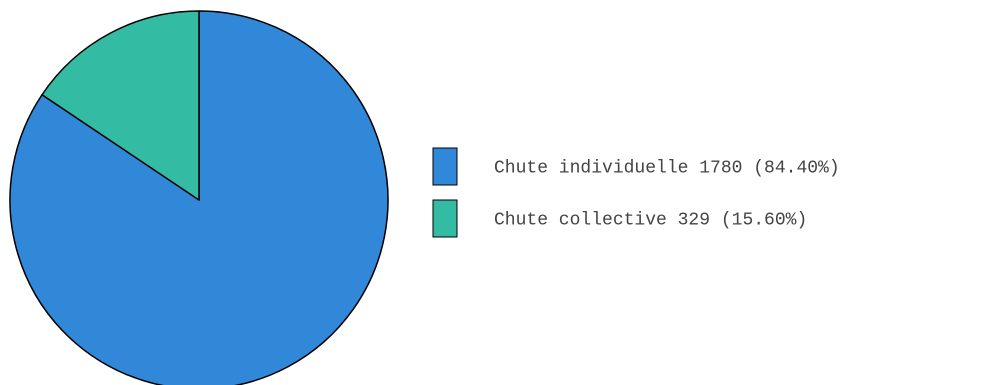 The height and width of the screenshot is (385, 1005). I want to click on legend-swatch-chute-collective, so click(445, 218).